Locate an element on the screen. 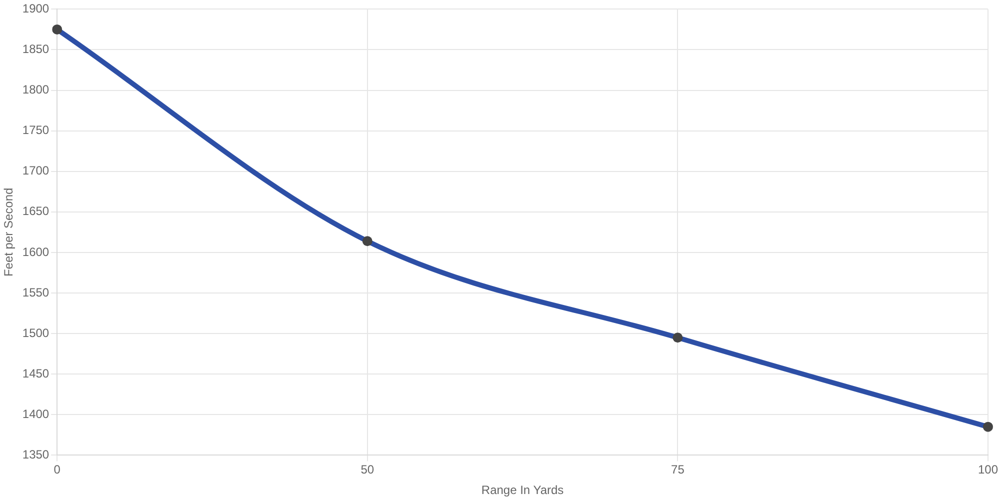 The height and width of the screenshot is (500, 1000). y-tick-label: 1700 is located at coordinates (36, 171).